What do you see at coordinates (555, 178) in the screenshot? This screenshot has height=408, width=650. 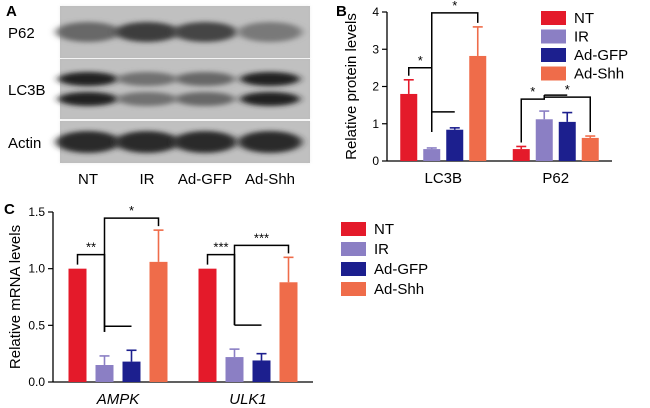 I see `x-category-label-p62: P62` at bounding box center [555, 178].